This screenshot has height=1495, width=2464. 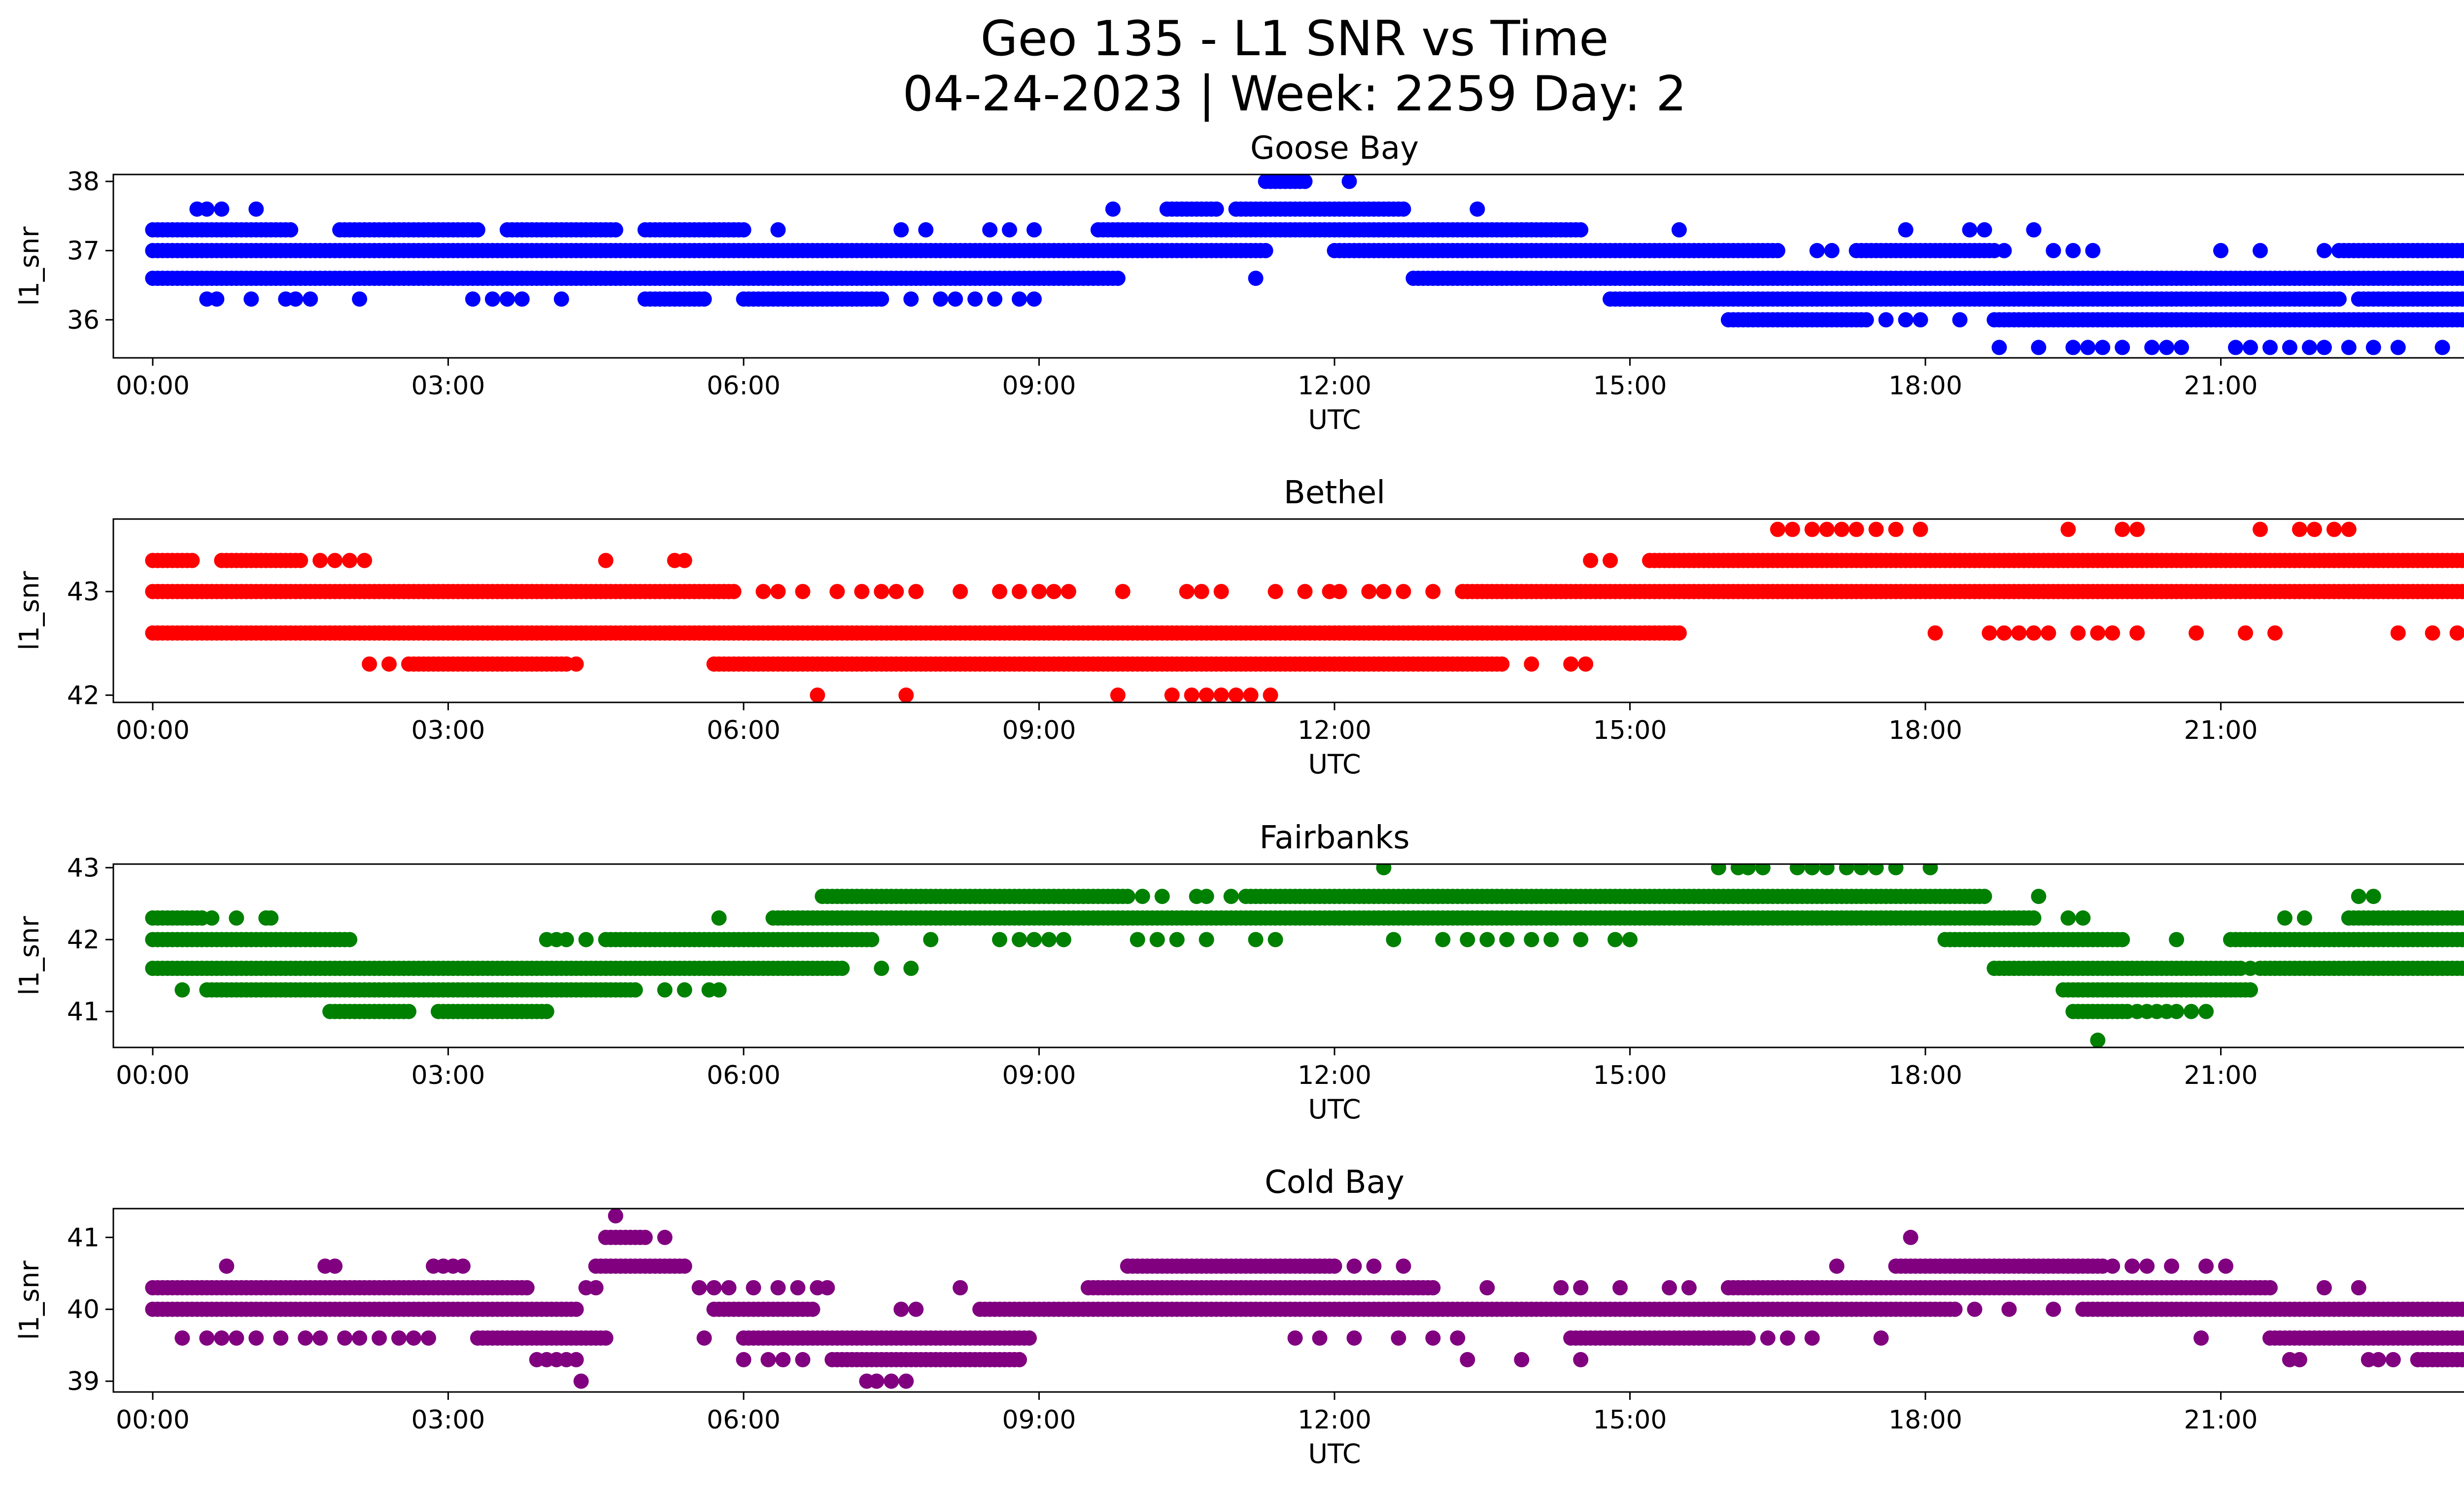 I want to click on y-tick-label: 43, so click(x=83, y=868).